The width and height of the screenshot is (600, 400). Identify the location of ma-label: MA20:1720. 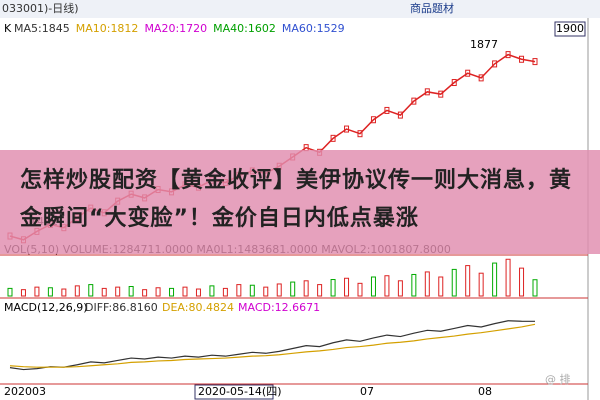
(175, 28).